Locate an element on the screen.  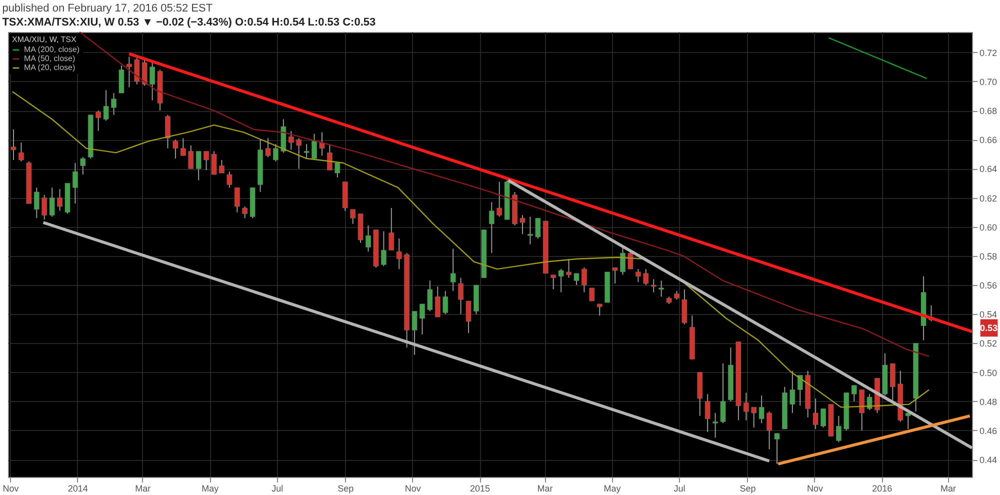
y-tick-label: 0.60 is located at coordinates (989, 227).